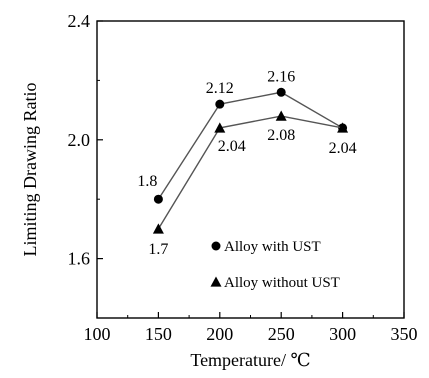 The image size is (429, 378). I want to click on data-label: 1.8, so click(147, 181).